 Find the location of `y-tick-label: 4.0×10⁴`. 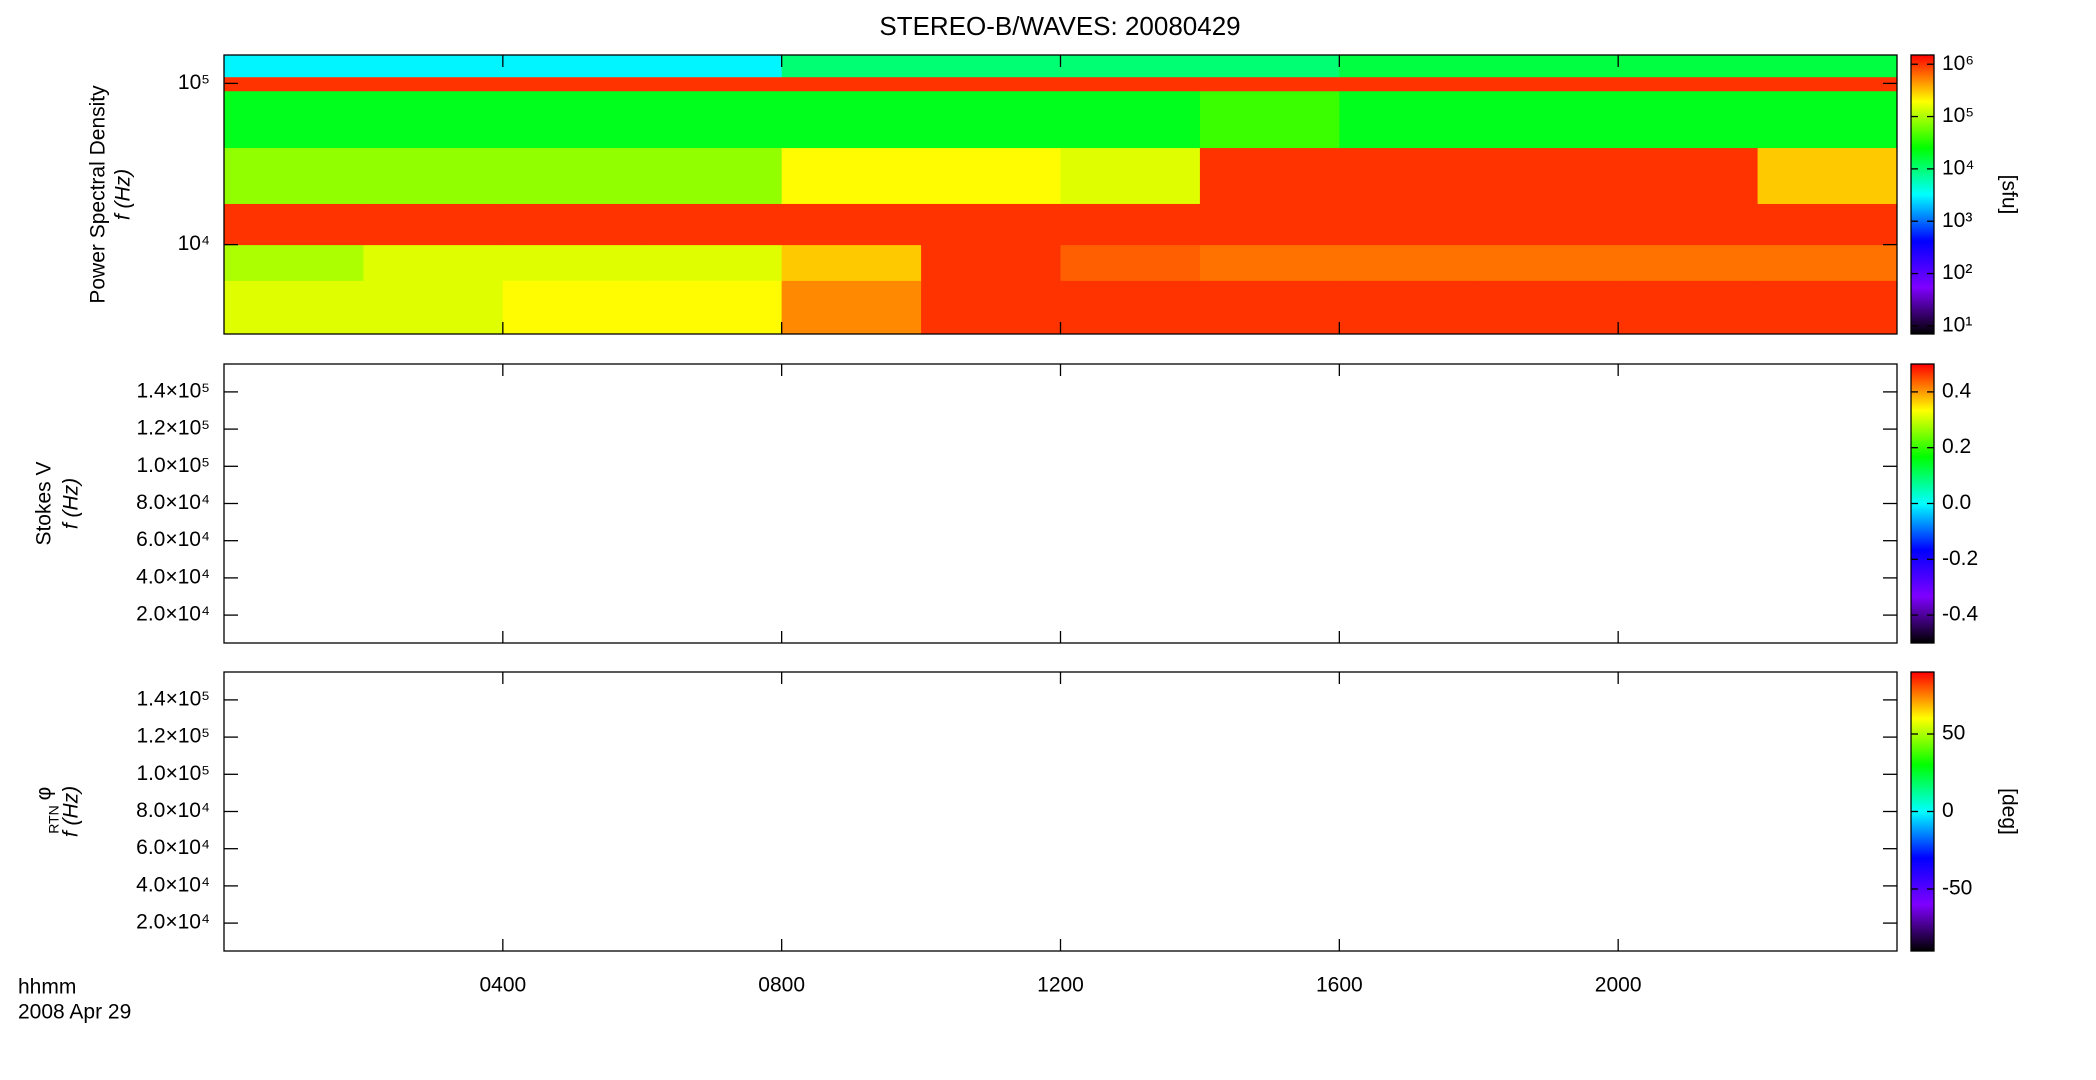

y-tick-label: 4.0×10⁴ is located at coordinates (173, 884).